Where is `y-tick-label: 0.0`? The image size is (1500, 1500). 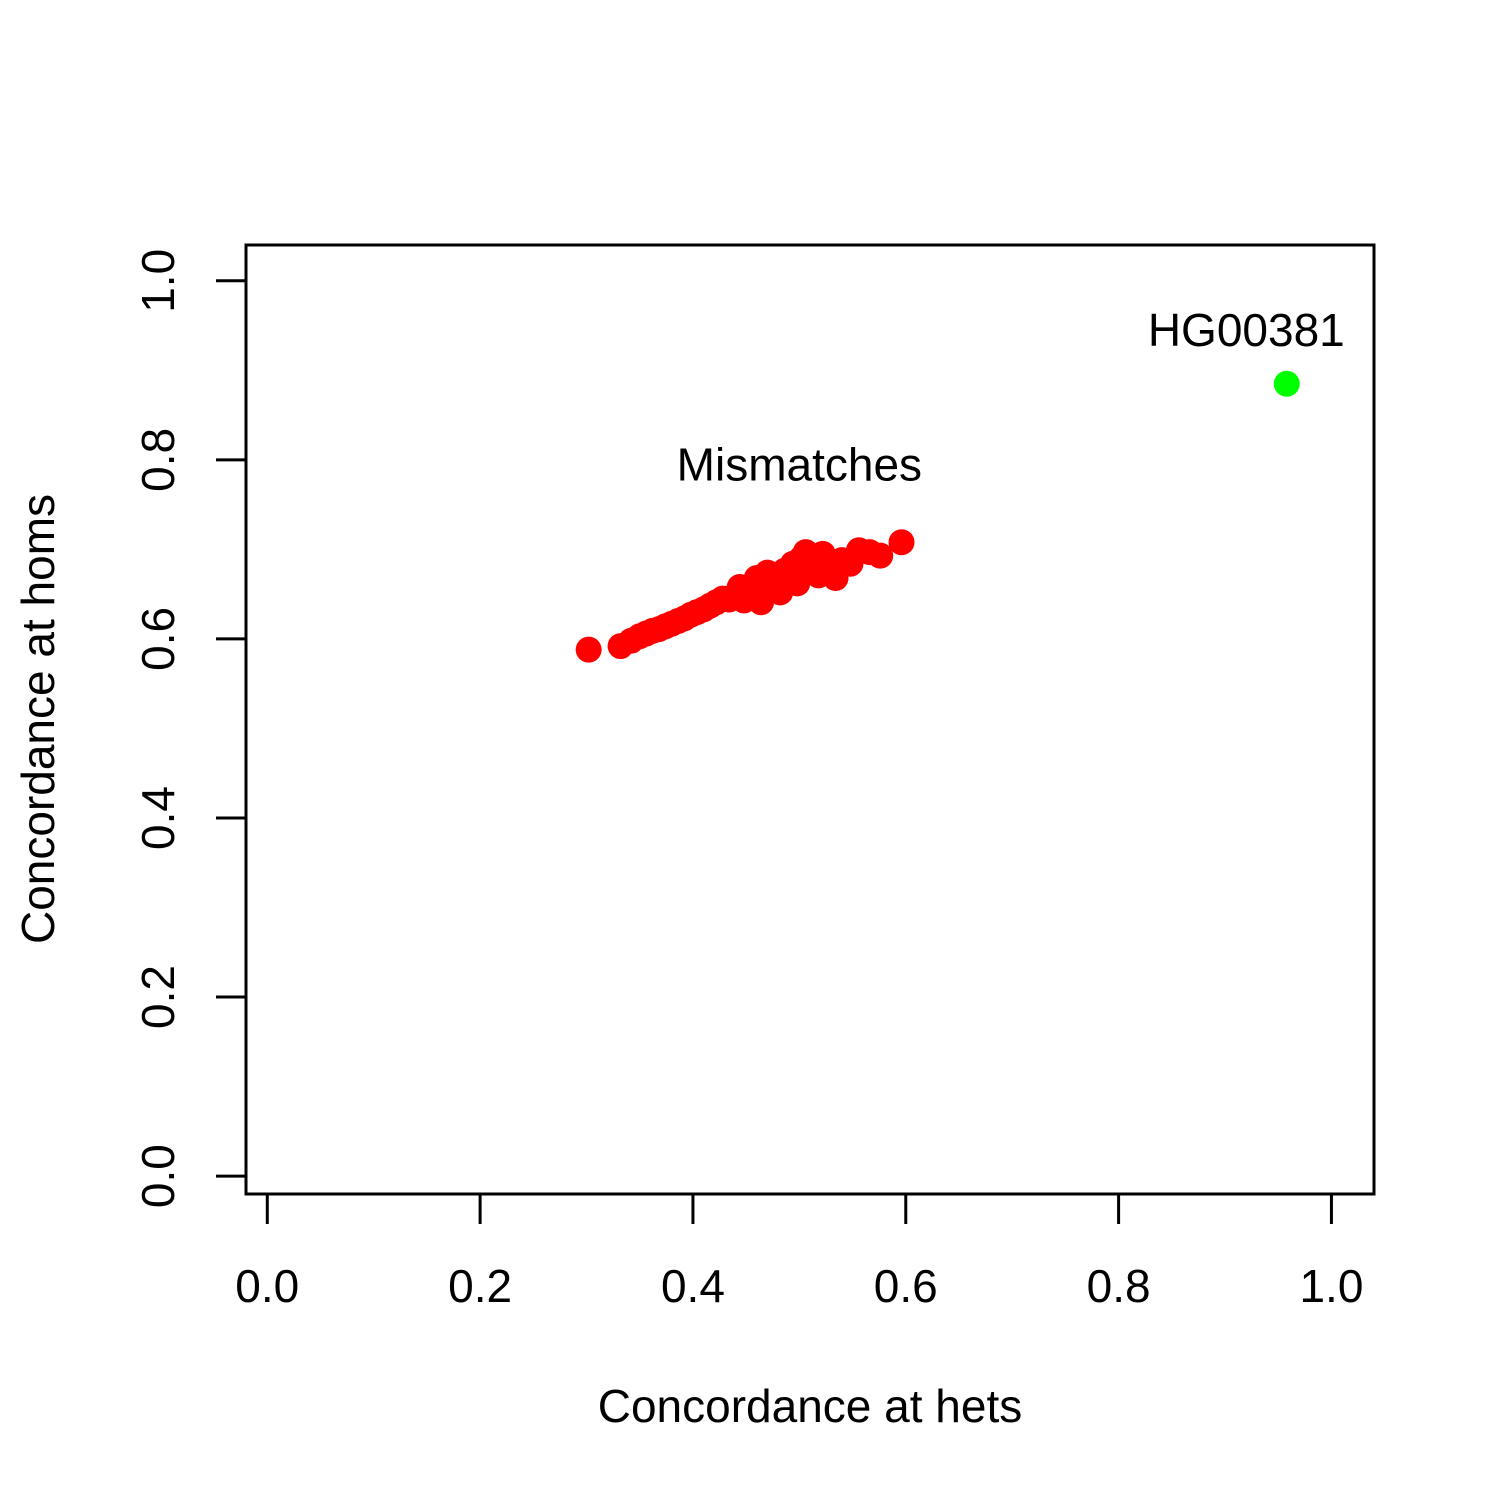 y-tick-label: 0.0 is located at coordinates (158, 1176).